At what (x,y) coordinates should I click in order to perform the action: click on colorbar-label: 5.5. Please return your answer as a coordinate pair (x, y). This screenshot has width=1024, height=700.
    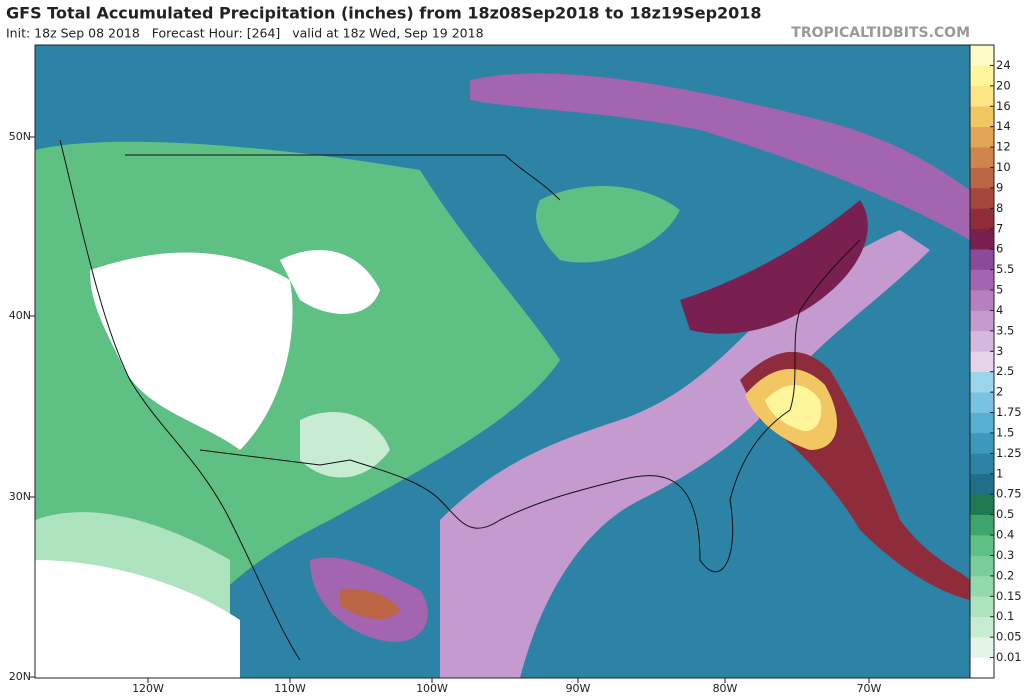
    Looking at the image, I should click on (1005, 269).